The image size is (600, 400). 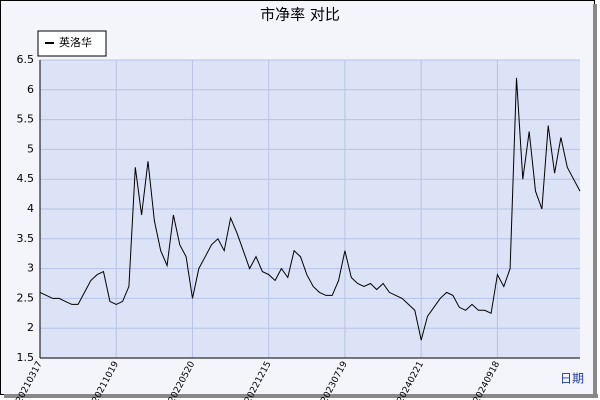 What do you see at coordinates (26, 238) in the screenshot?
I see `y-tick-label: 3.5` at bounding box center [26, 238].